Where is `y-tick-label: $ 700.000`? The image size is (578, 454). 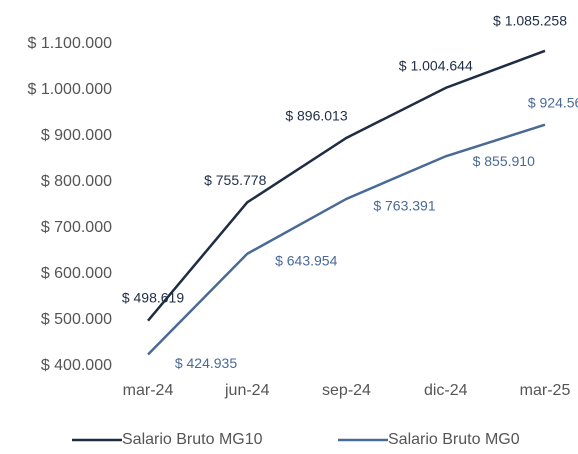
y-tick-label: $ 700.000 is located at coordinates (76, 227).